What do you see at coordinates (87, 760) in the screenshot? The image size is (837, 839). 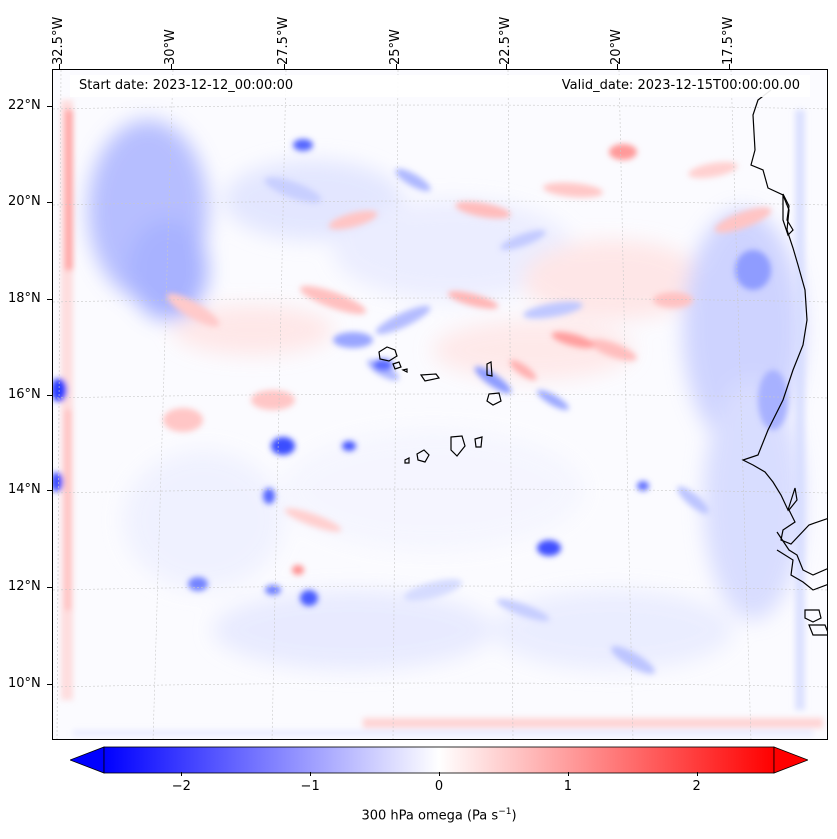 I see `colorbar-min-extension` at bounding box center [87, 760].